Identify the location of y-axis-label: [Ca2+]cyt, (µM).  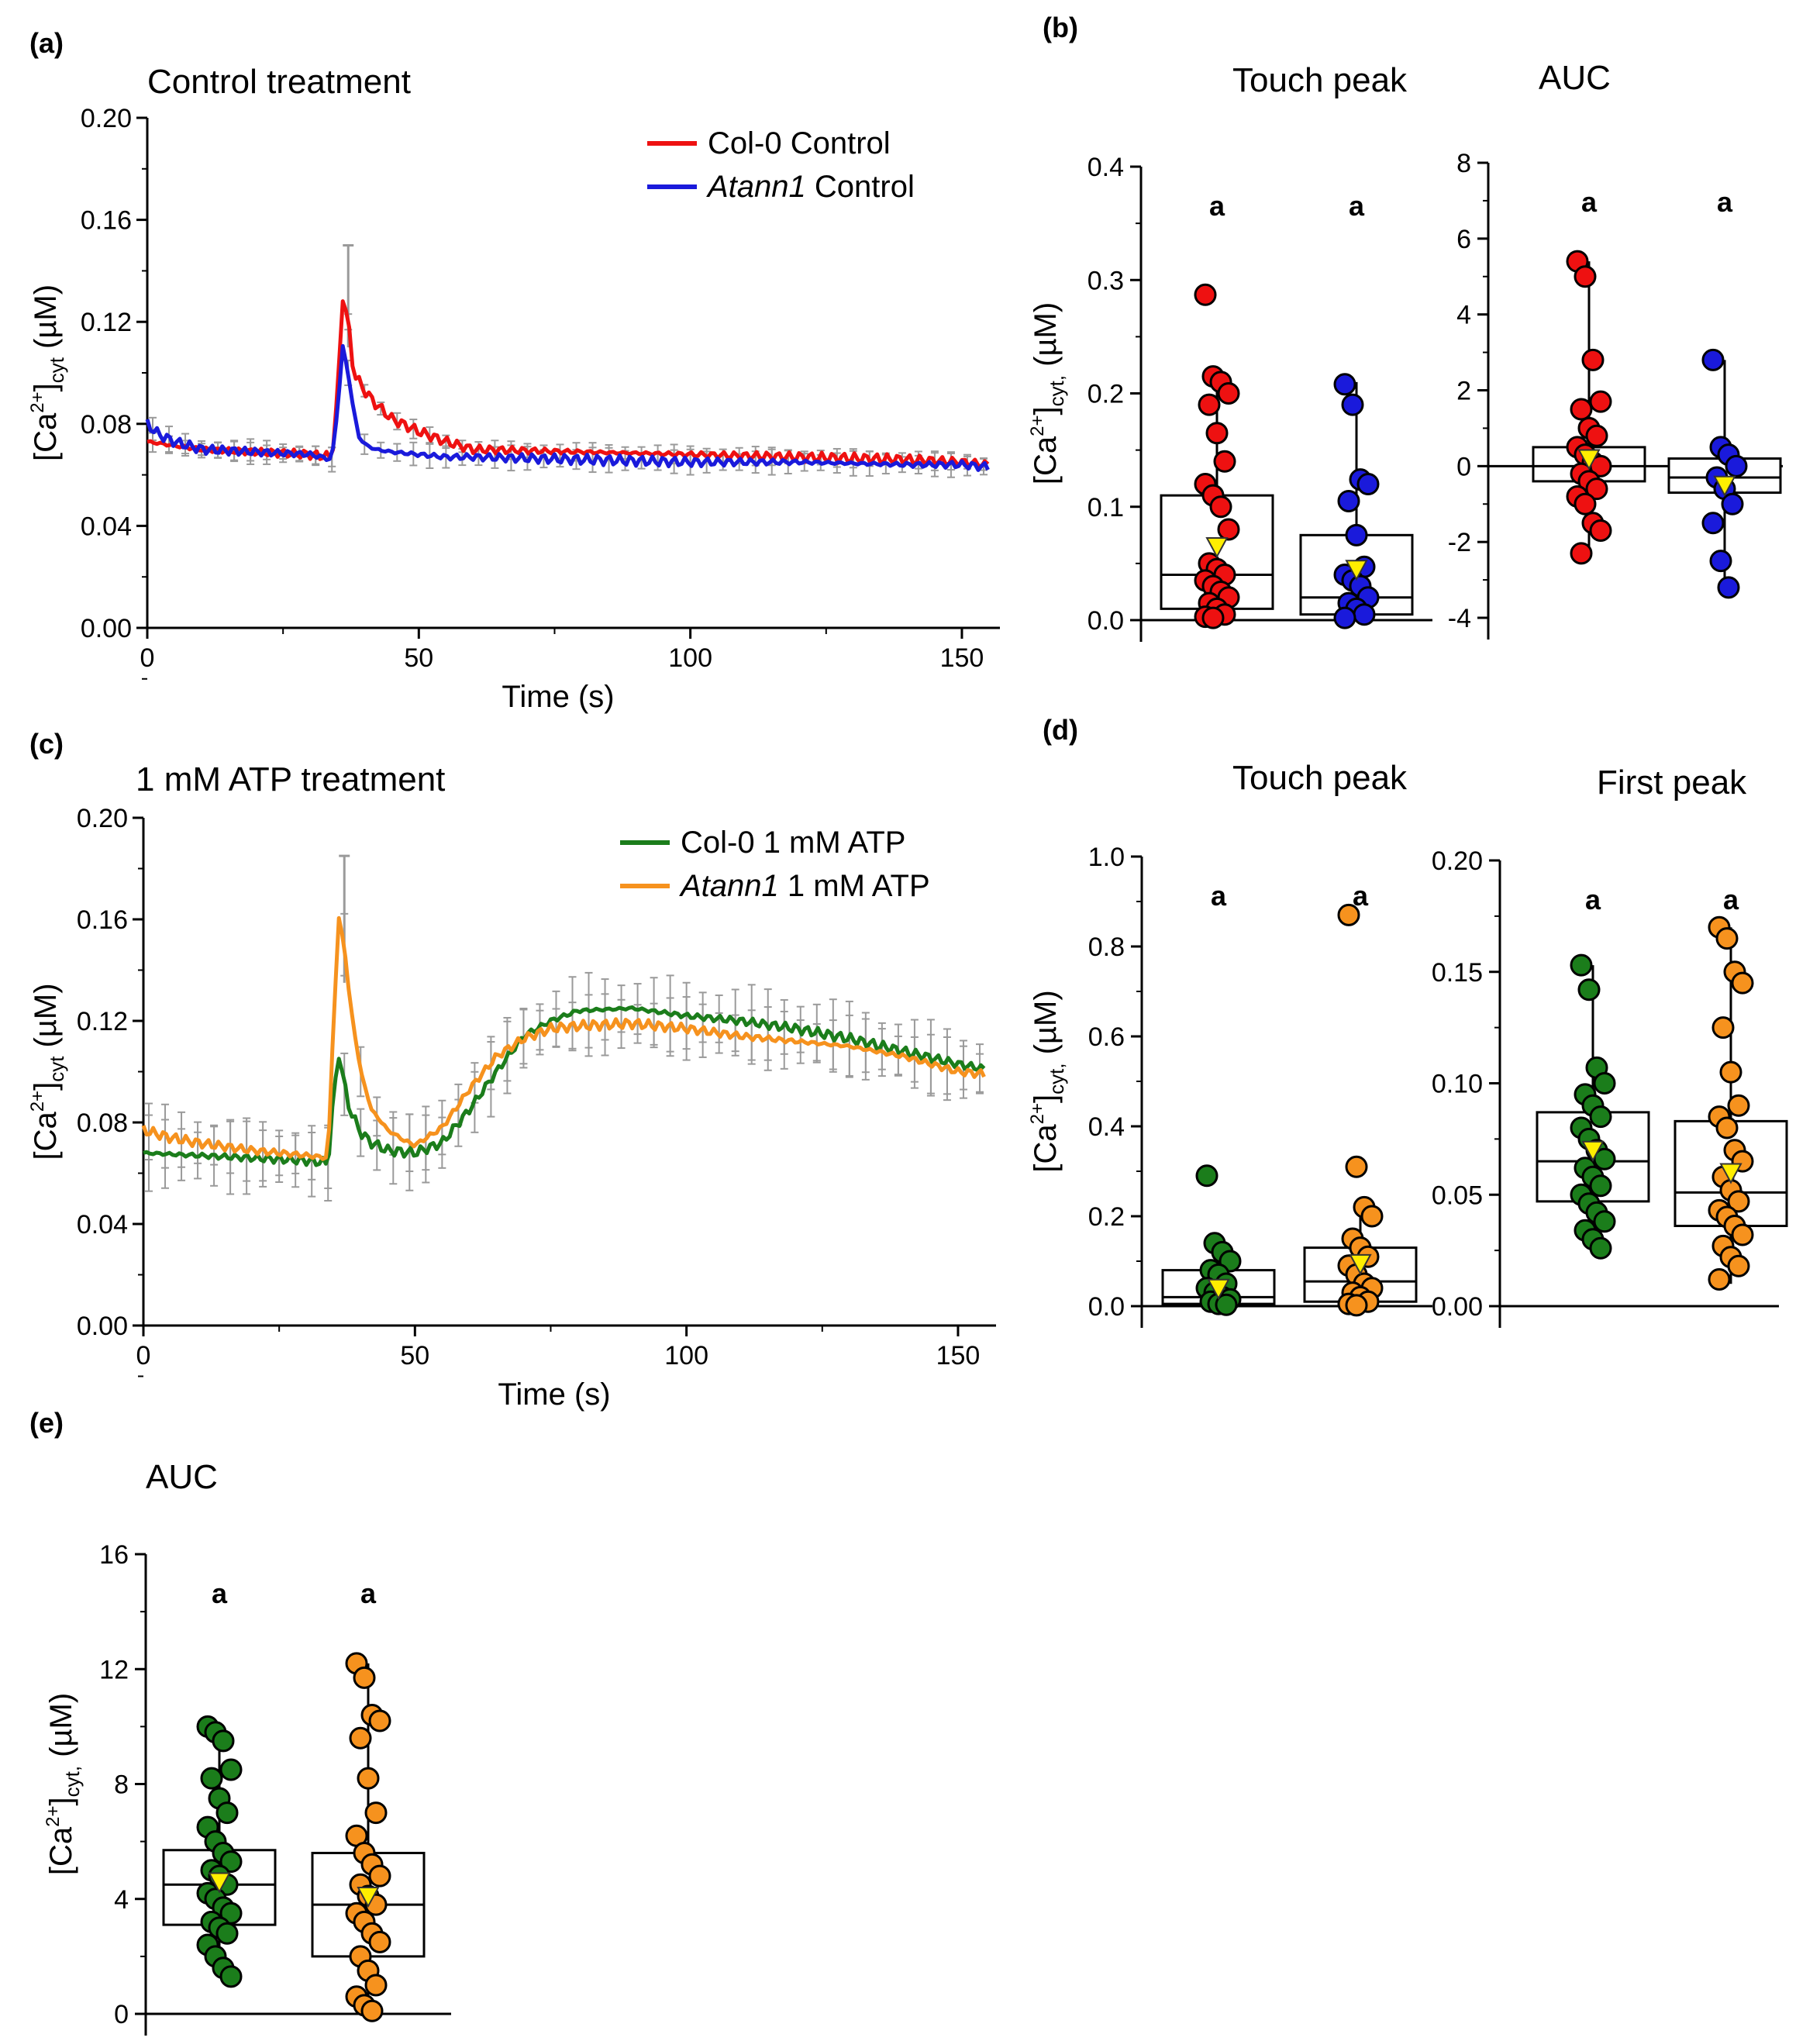
(63, 1784).